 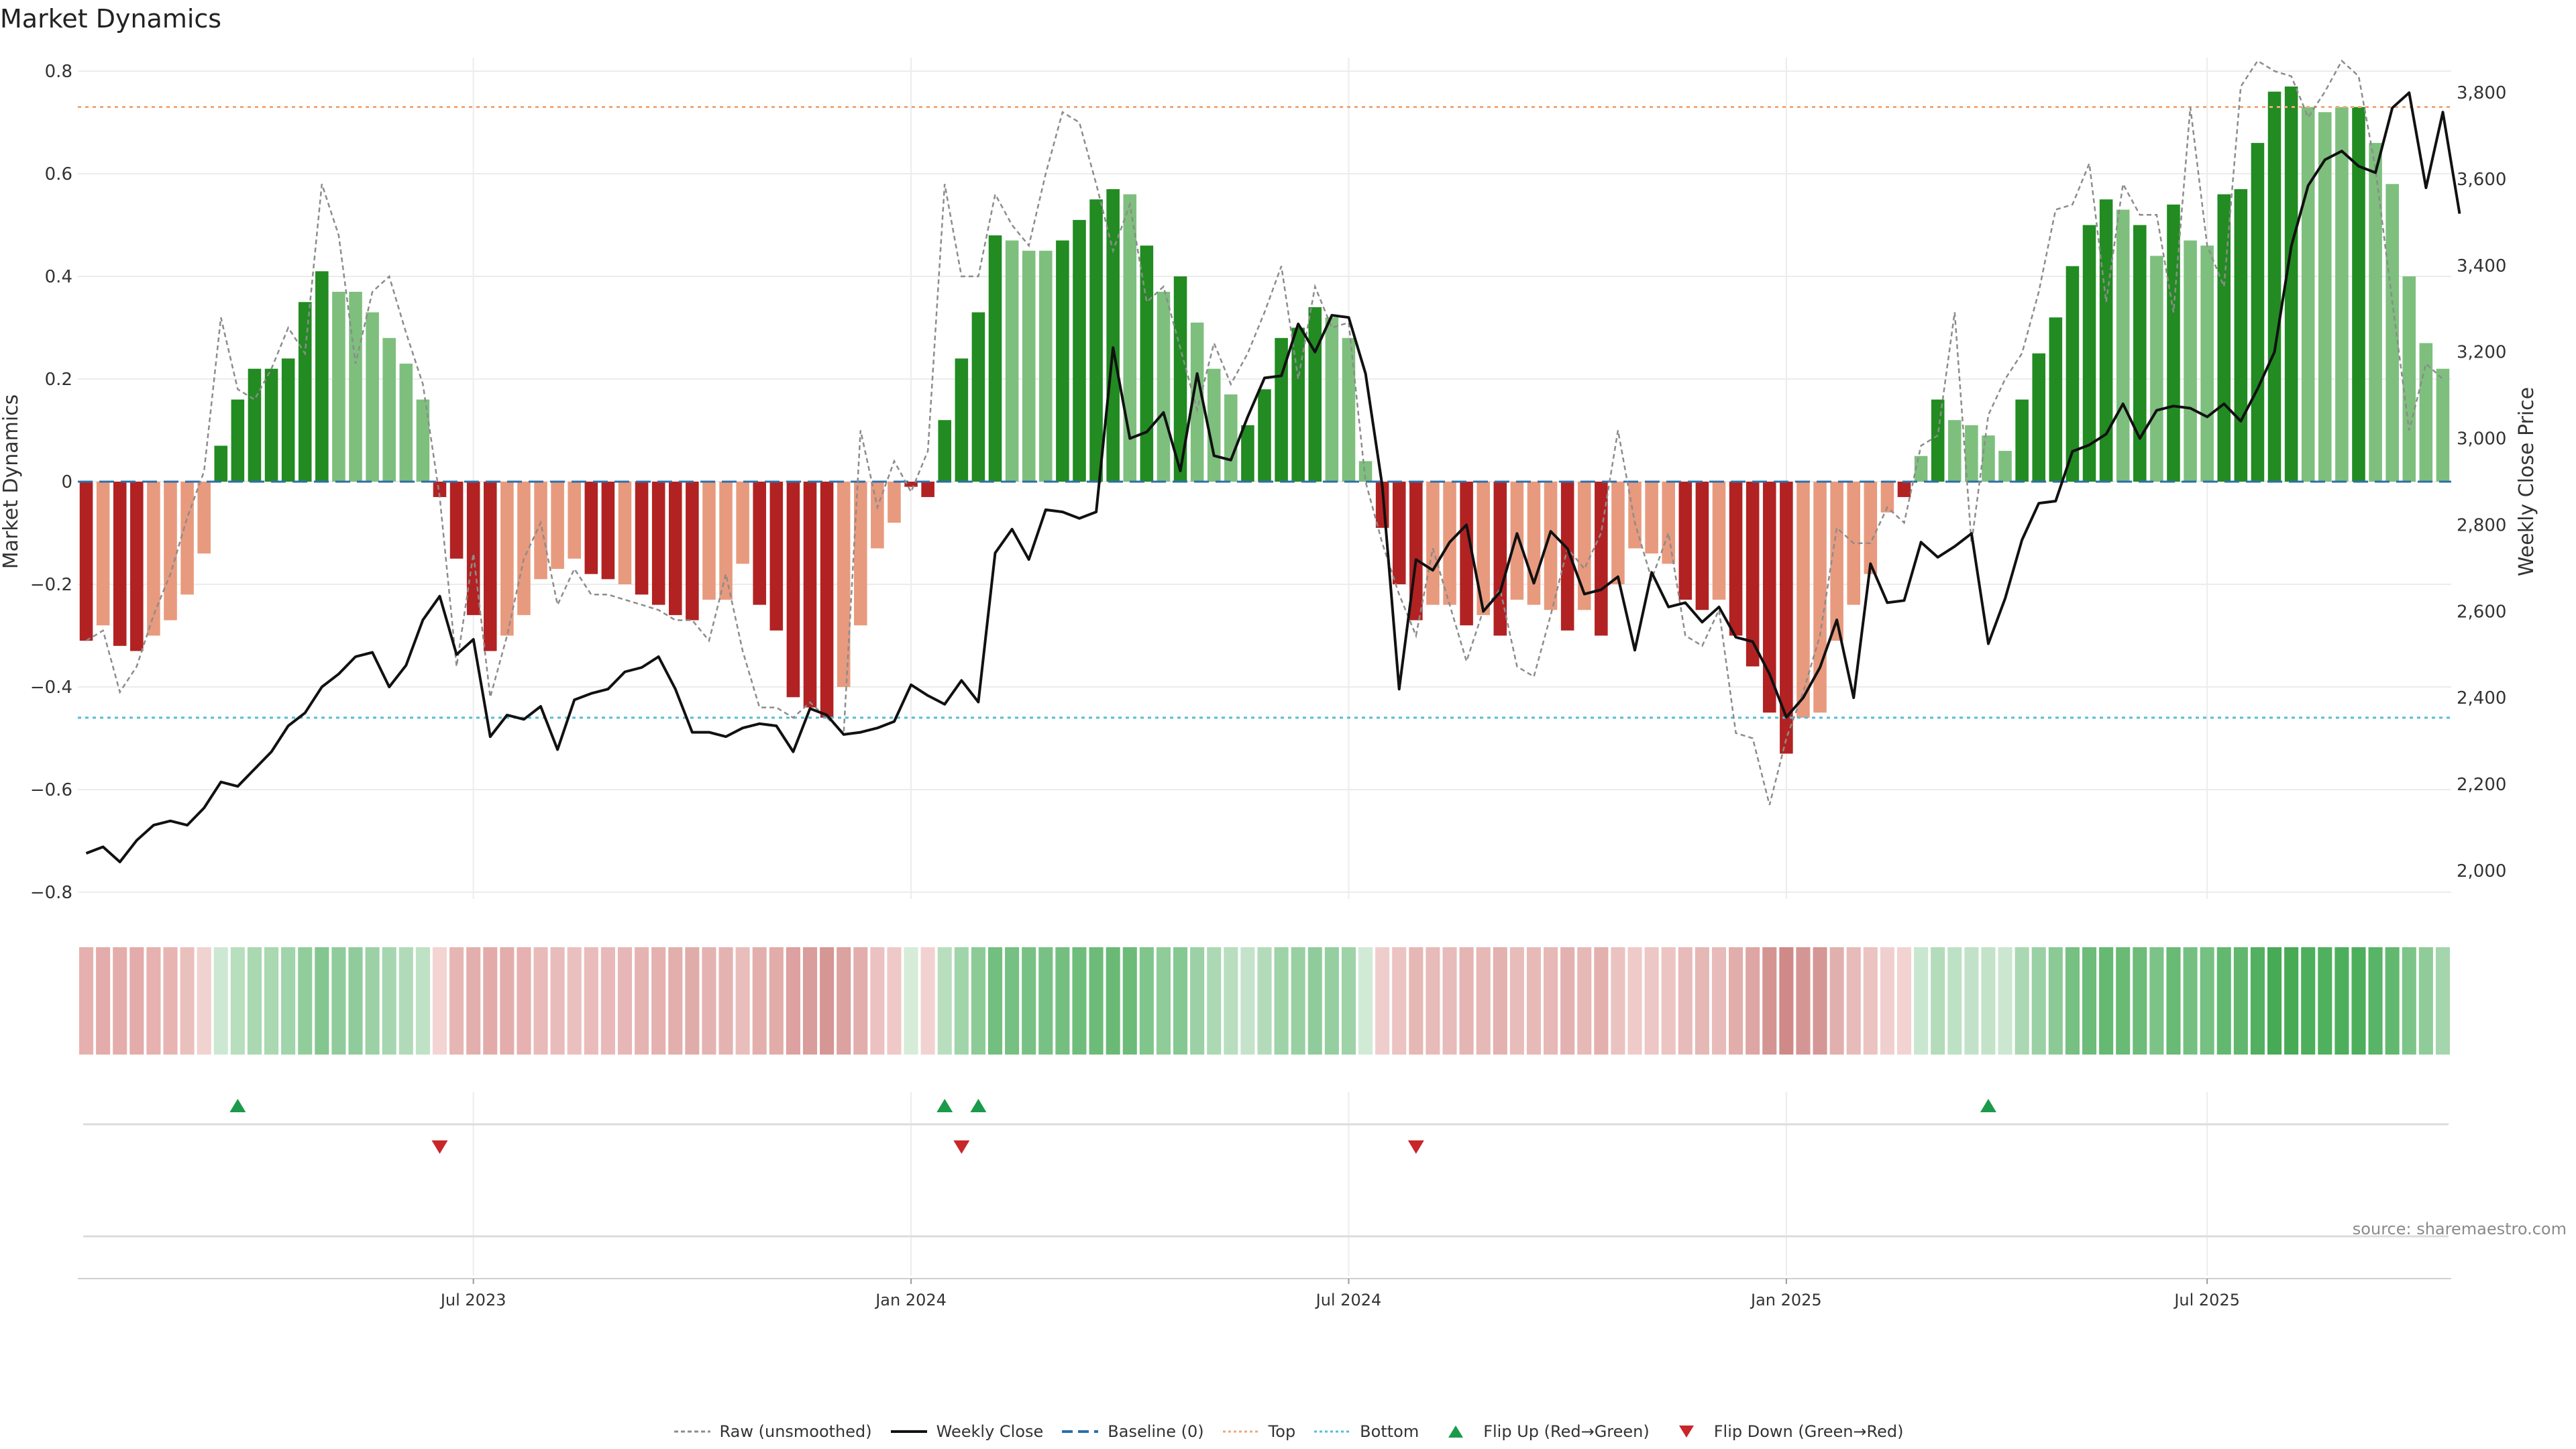 What do you see at coordinates (1785, 1431) in the screenshot?
I see `legend-item-flipdown: Flip Down (Green→Red)` at bounding box center [1785, 1431].